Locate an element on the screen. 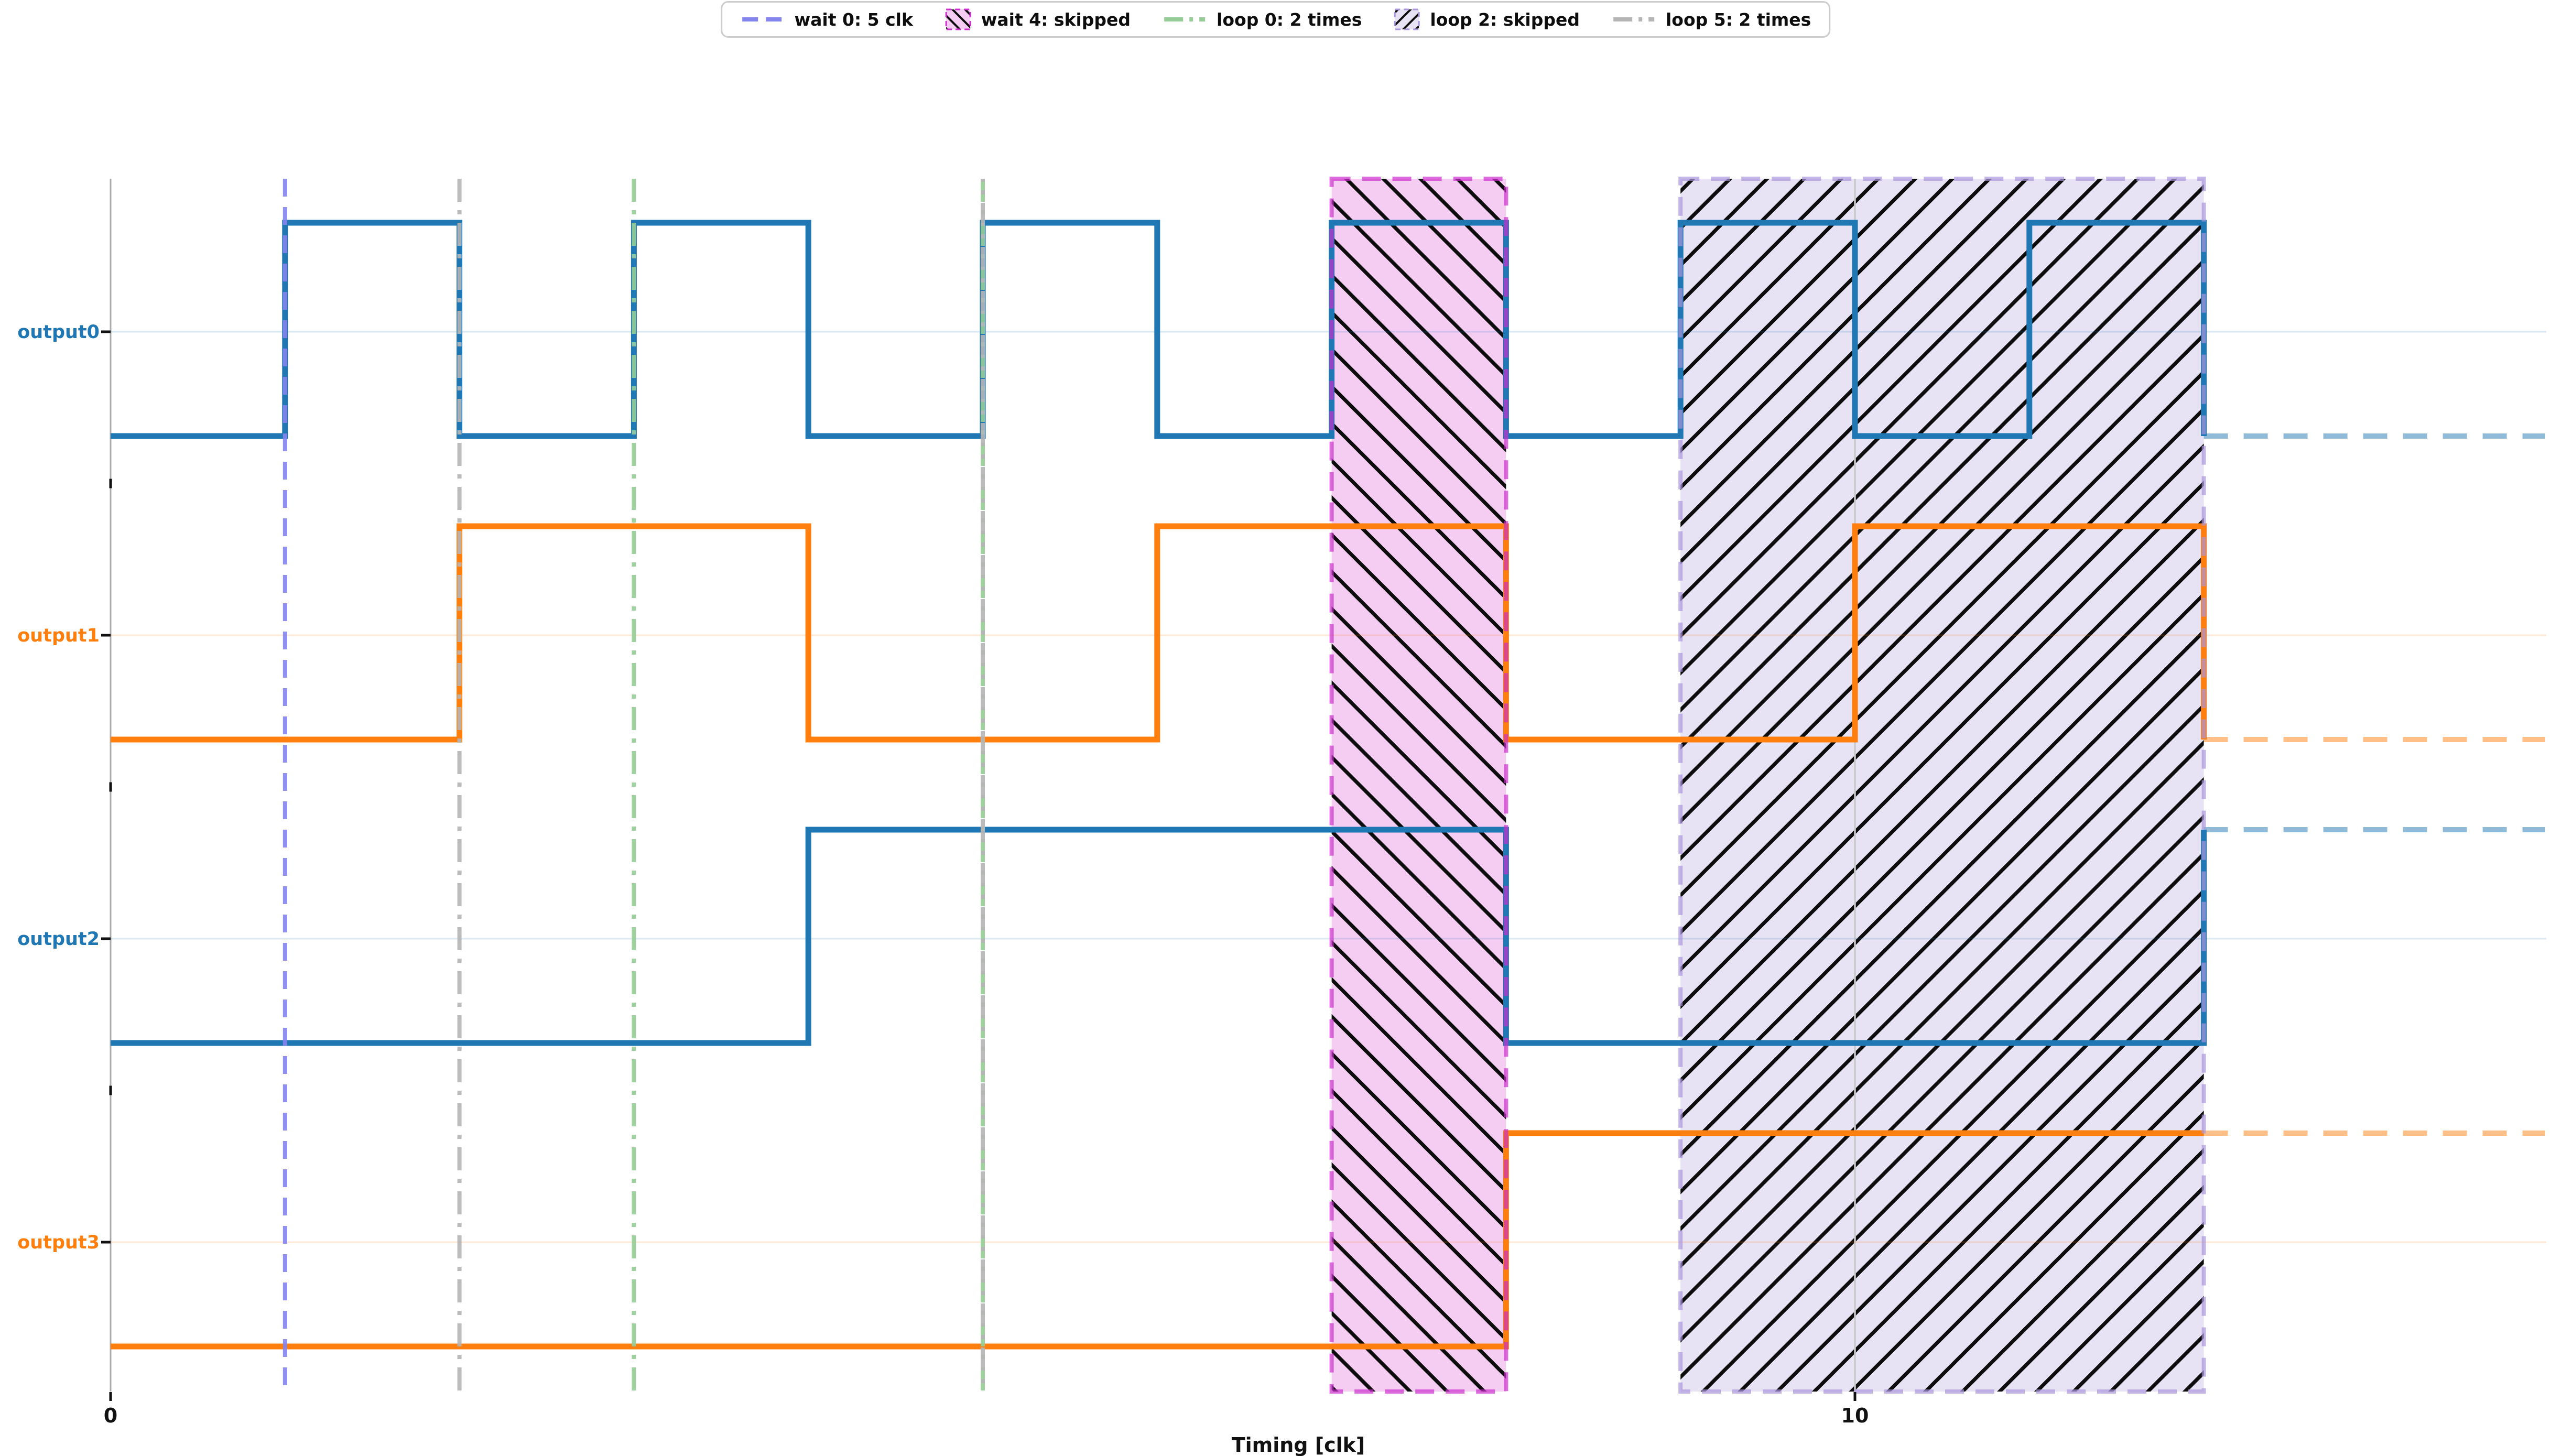  legend-item-wait-0-5-clk: wait 0: 5 clk is located at coordinates (826, 20).